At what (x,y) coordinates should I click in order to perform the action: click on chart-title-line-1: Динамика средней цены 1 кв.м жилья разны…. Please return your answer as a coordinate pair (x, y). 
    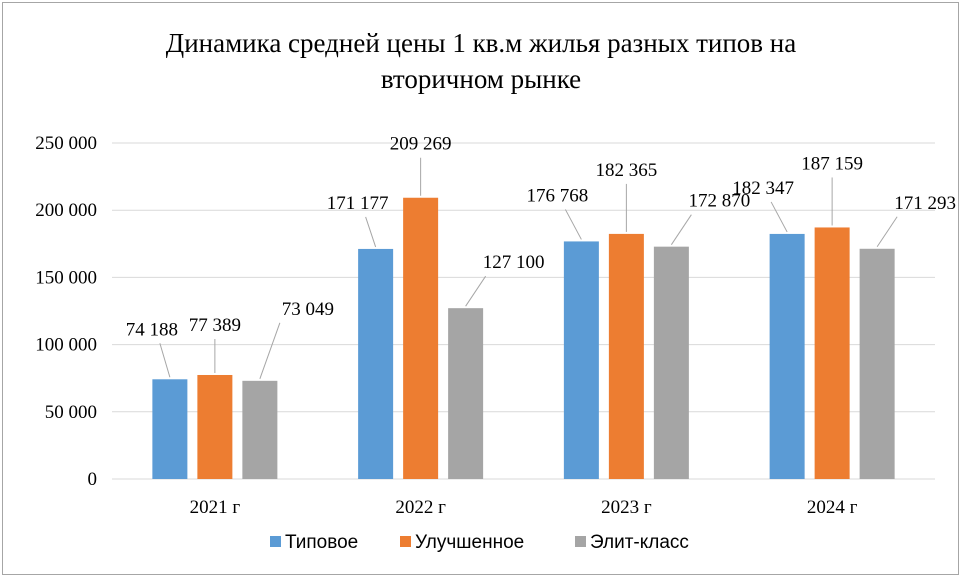
    Looking at the image, I should click on (481, 43).